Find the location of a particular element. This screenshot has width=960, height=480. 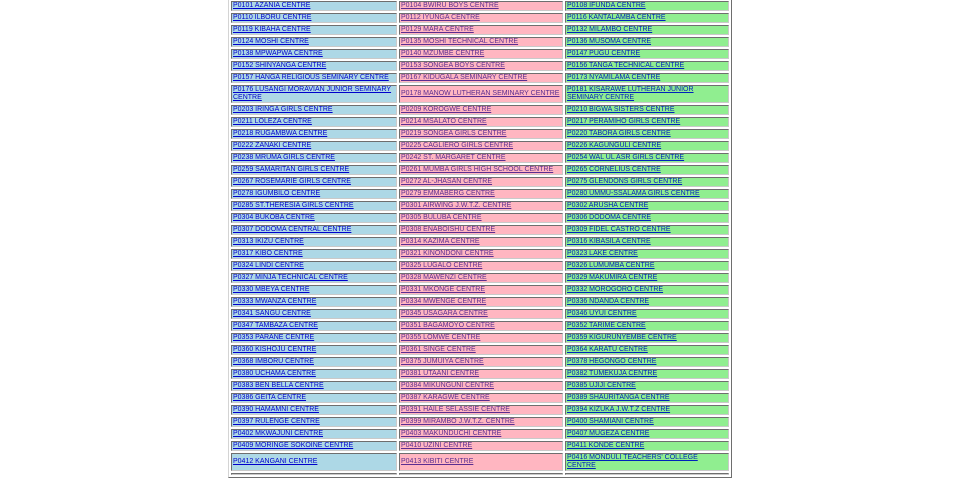

centre-link: P0375 JUMUIYA CENTRE is located at coordinates (442, 361).